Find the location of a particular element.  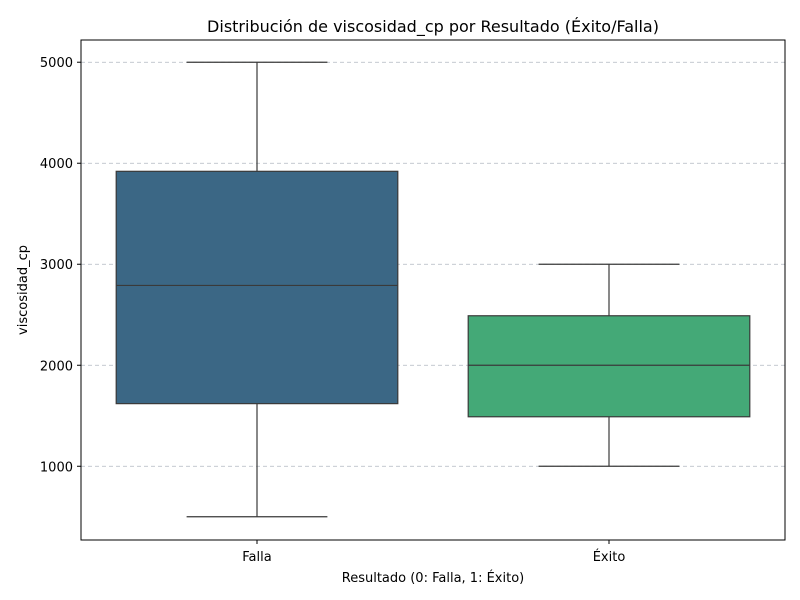

x-axis-label: Resultado (0: Falla, 1: Éxito) is located at coordinates (433, 578).